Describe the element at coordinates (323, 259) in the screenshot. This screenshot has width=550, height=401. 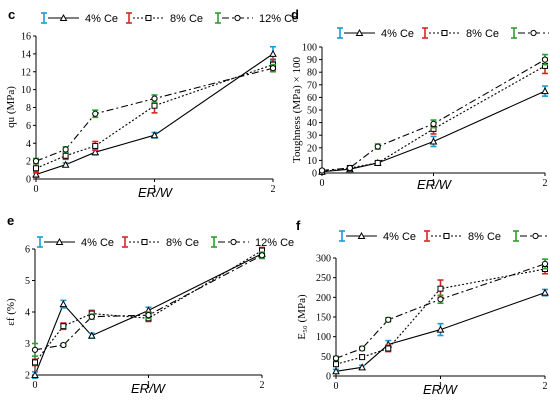
I see `y-tick-label: 300` at that location.